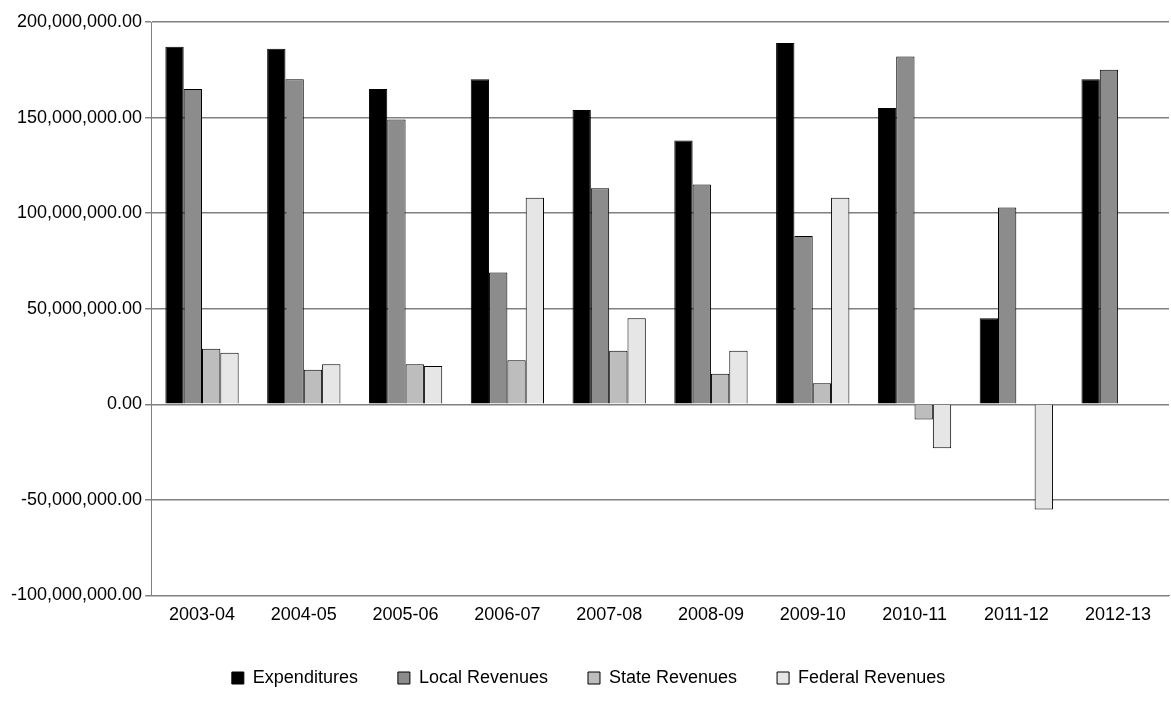 This screenshot has height=707, width=1171. Describe the element at coordinates (1016, 614) in the screenshot. I see `x-tick-label: 2011-12` at that location.